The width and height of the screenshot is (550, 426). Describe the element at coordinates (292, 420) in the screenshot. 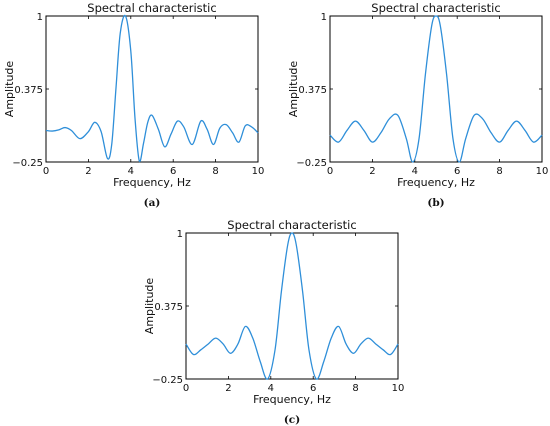

I see `panel-label: (c)` at that location.